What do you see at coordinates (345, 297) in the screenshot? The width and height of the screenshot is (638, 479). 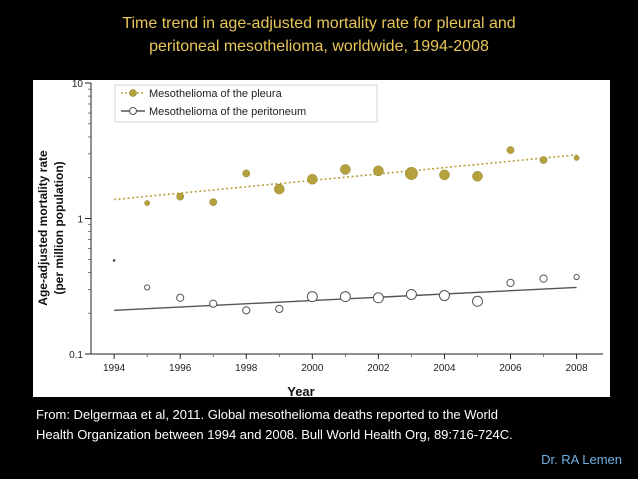 I see `peritoneum-point-2001` at bounding box center [345, 297].